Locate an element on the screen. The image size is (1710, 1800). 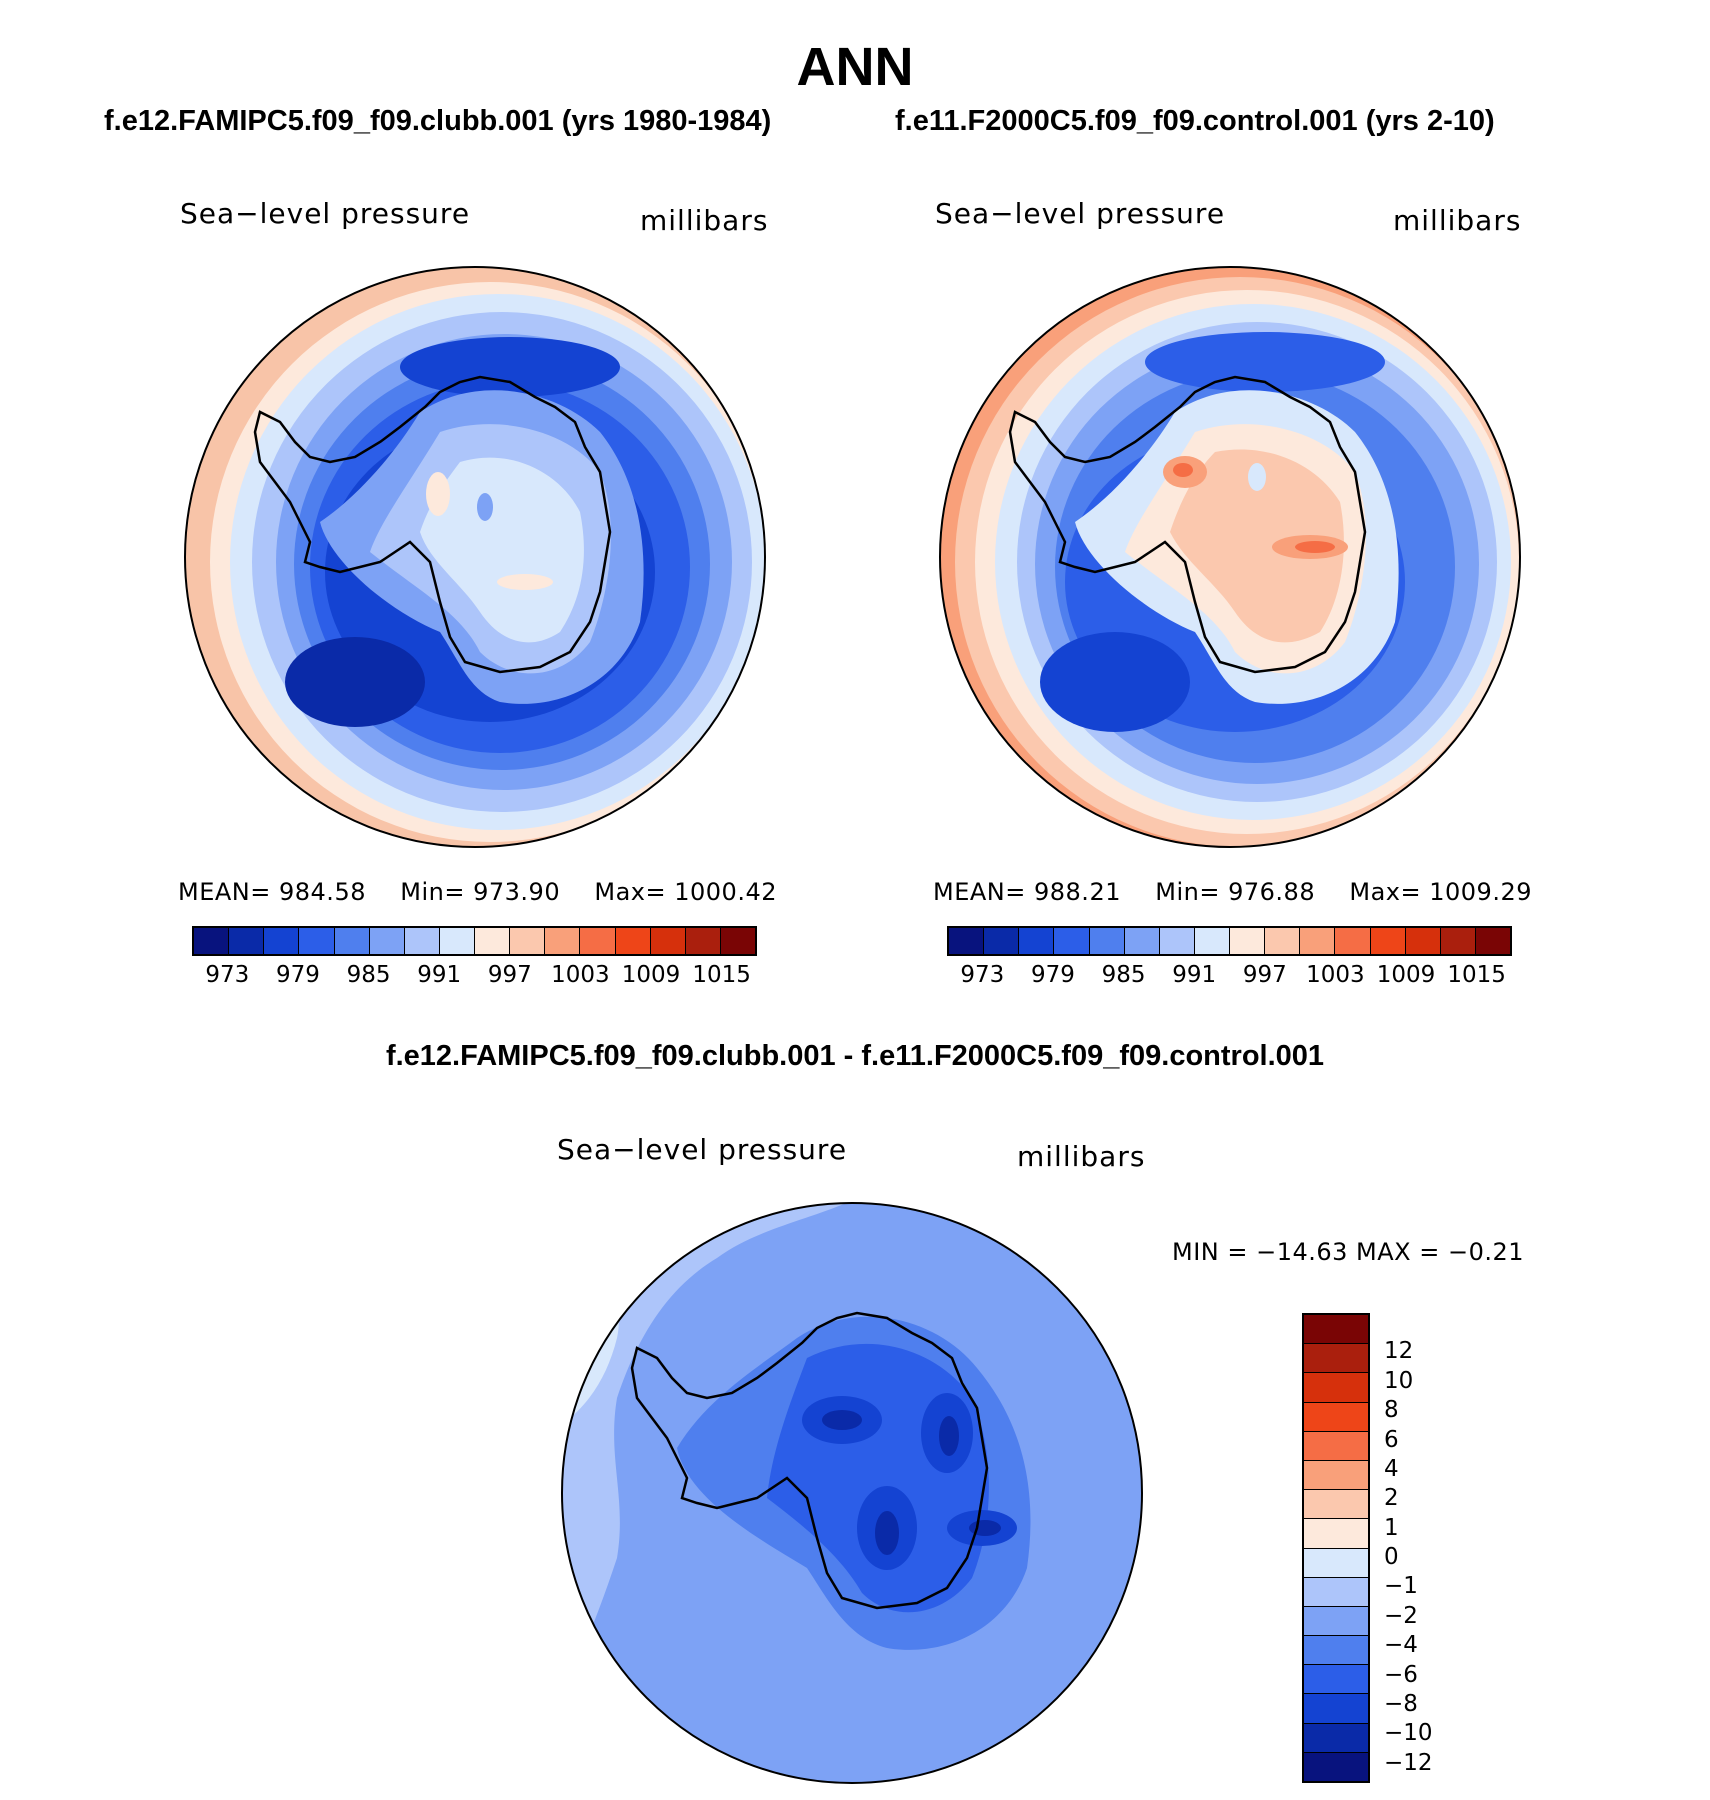
difference-colorbar-tick-label: 1 is located at coordinates (1391, 1527).